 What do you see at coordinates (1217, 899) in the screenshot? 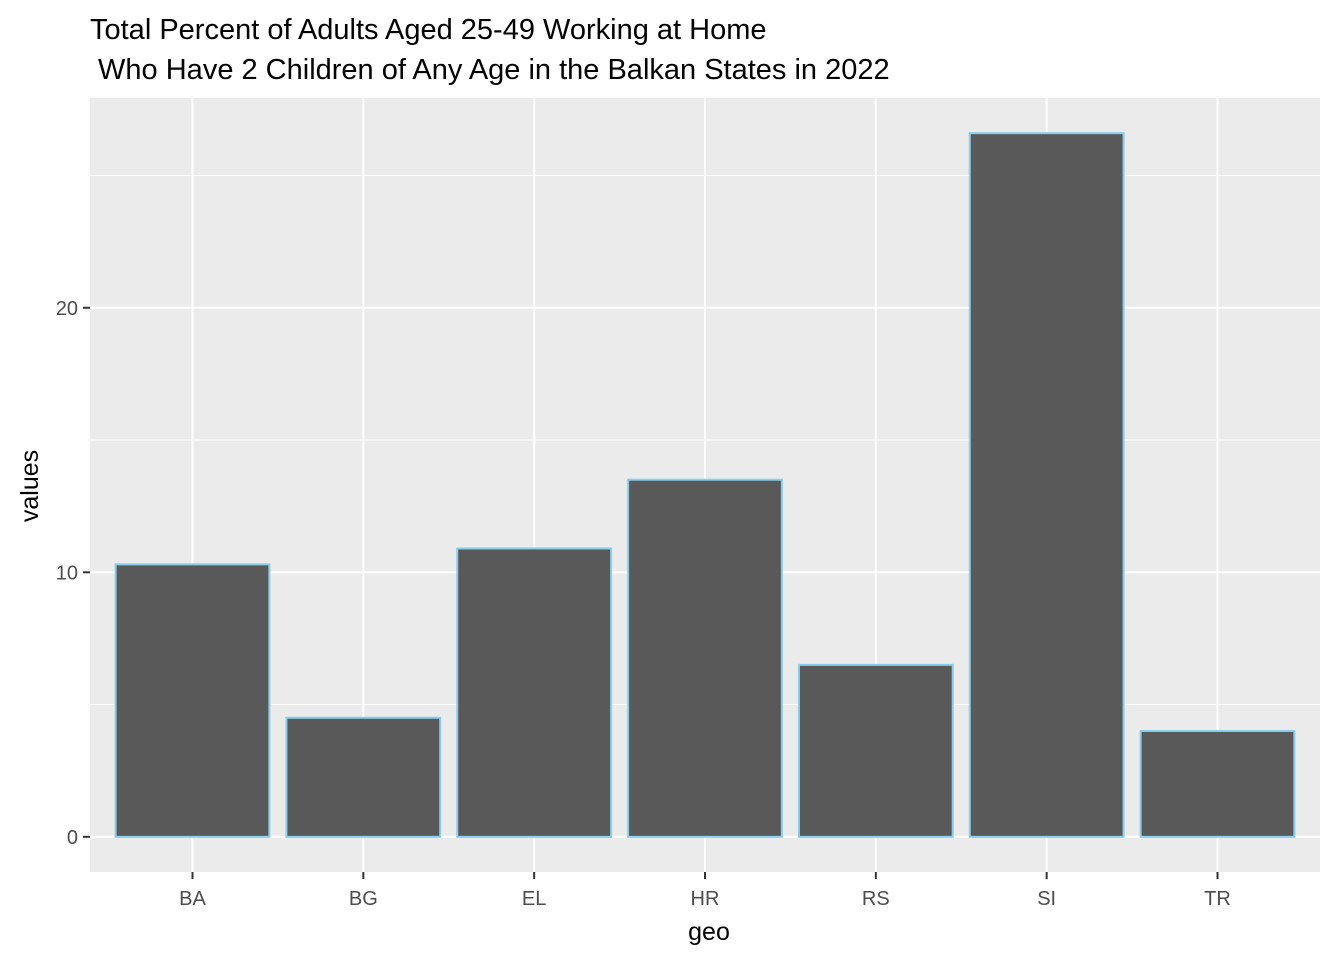
I see `x-tick-label-tr: TR` at bounding box center [1217, 899].